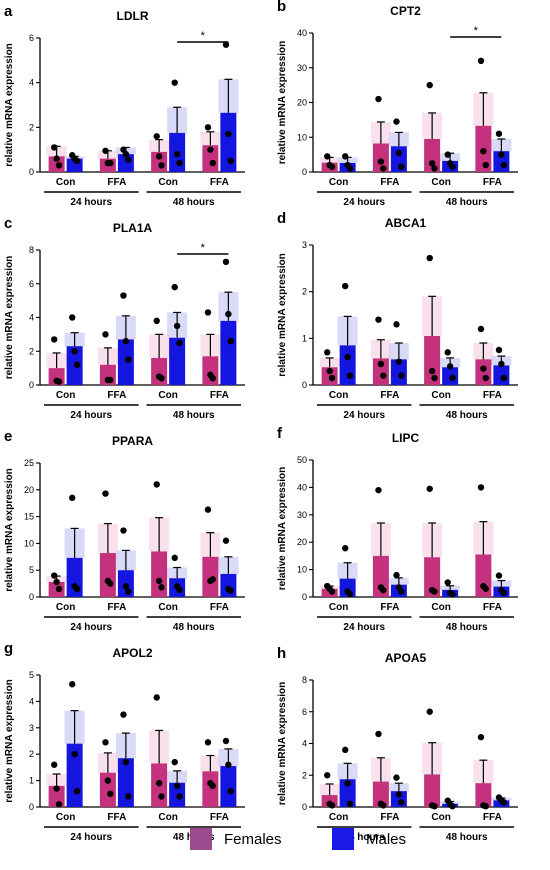 Image resolution: width=550 pixels, height=870 pixels. Describe the element at coordinates (253, 839) in the screenshot. I see `legend-label-females: Females` at that location.